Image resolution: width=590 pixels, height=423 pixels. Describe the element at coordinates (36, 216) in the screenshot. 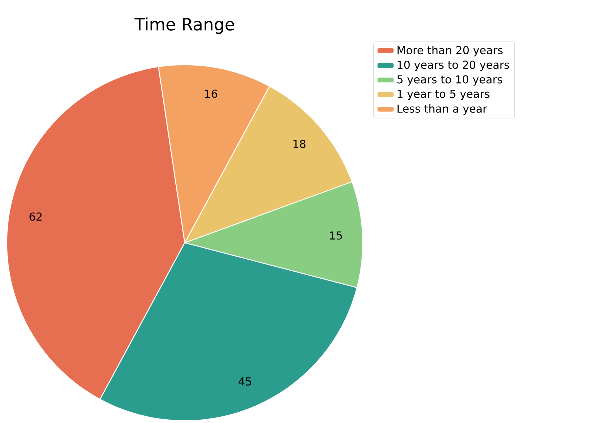

I see `data-label: 62` at that location.